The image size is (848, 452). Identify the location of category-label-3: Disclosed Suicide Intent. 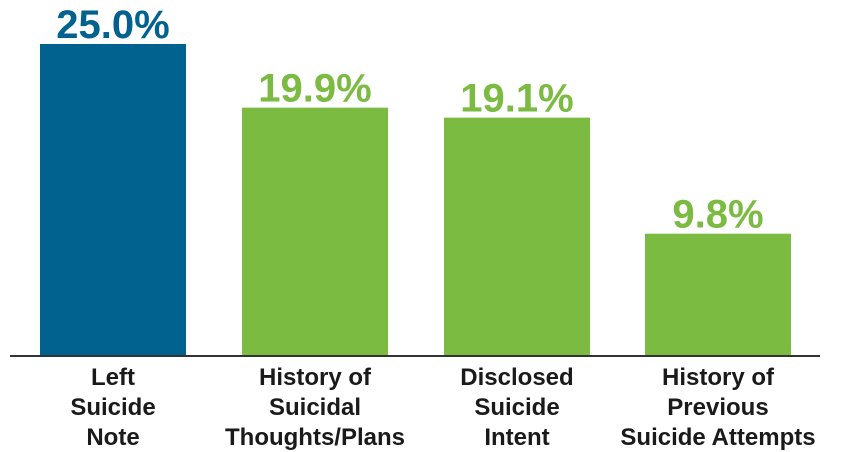
(516, 407).